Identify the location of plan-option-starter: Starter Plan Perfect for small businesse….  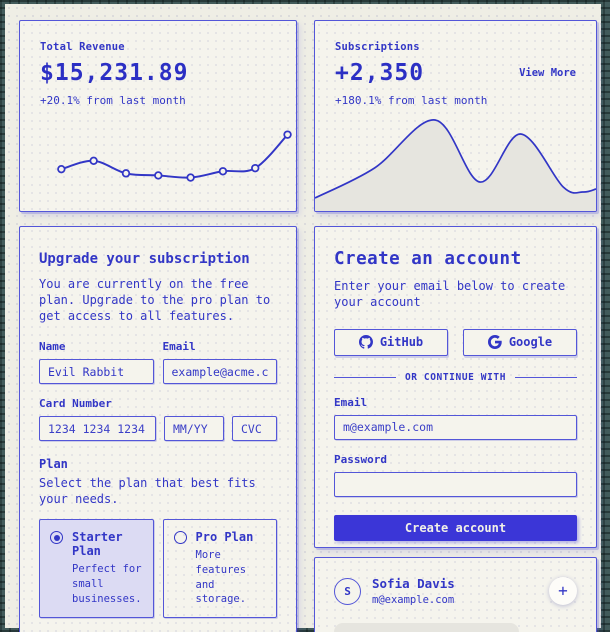
(96, 568).